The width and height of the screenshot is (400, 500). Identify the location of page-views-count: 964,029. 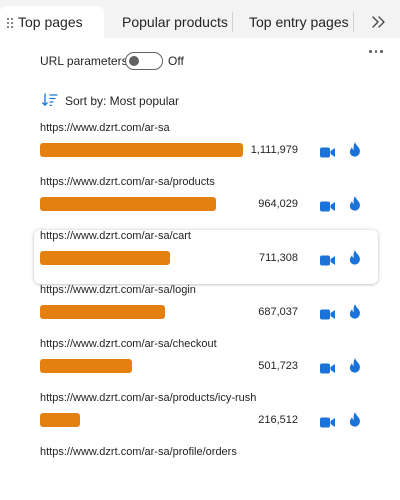
(278, 204).